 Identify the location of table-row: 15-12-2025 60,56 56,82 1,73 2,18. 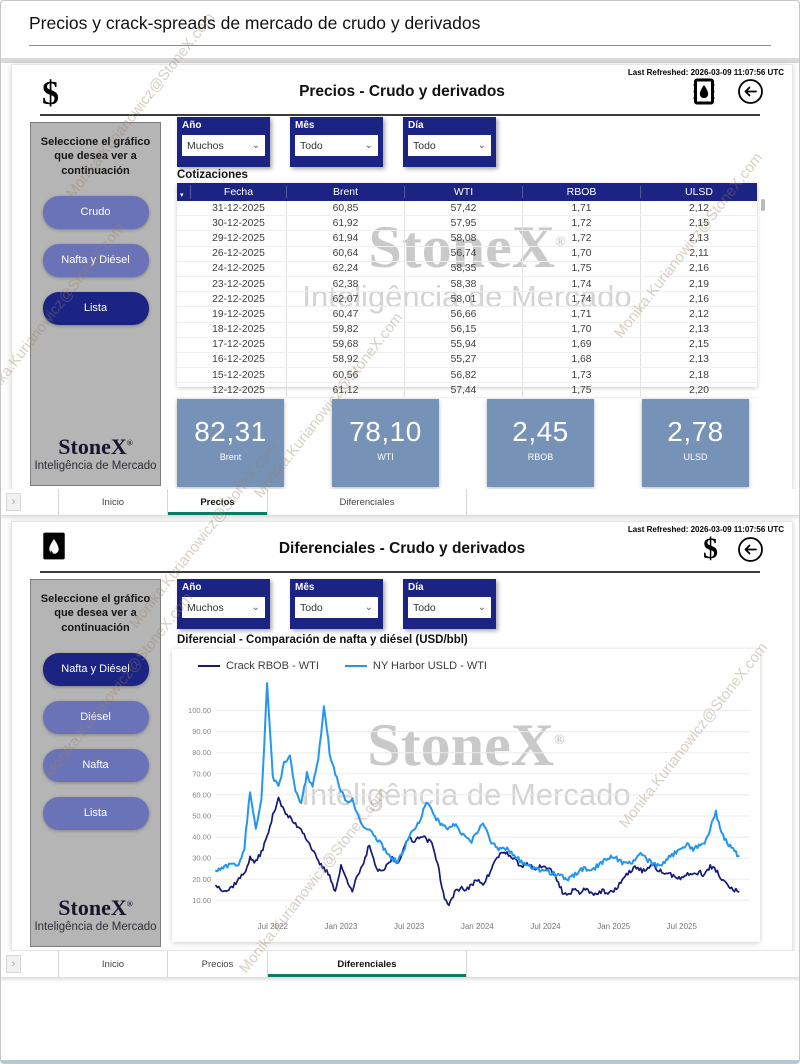
(467, 376).